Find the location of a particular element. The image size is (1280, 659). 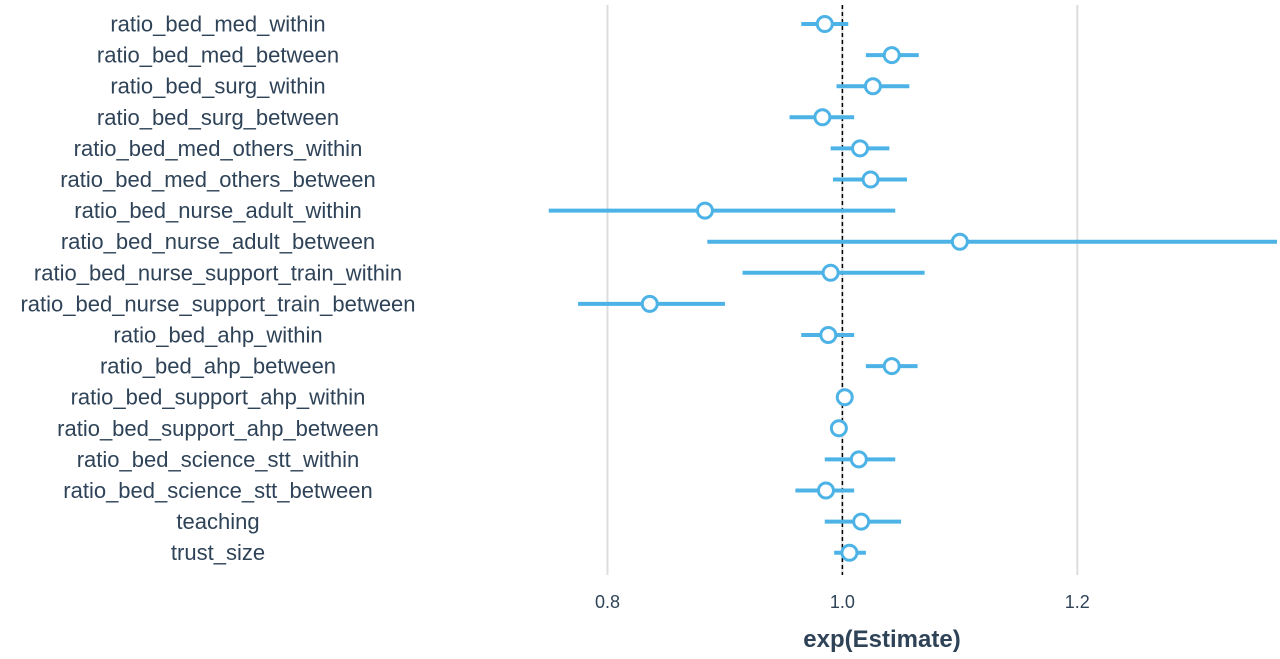

term-label: ratio_bed_support_ahp_between is located at coordinates (218, 428).